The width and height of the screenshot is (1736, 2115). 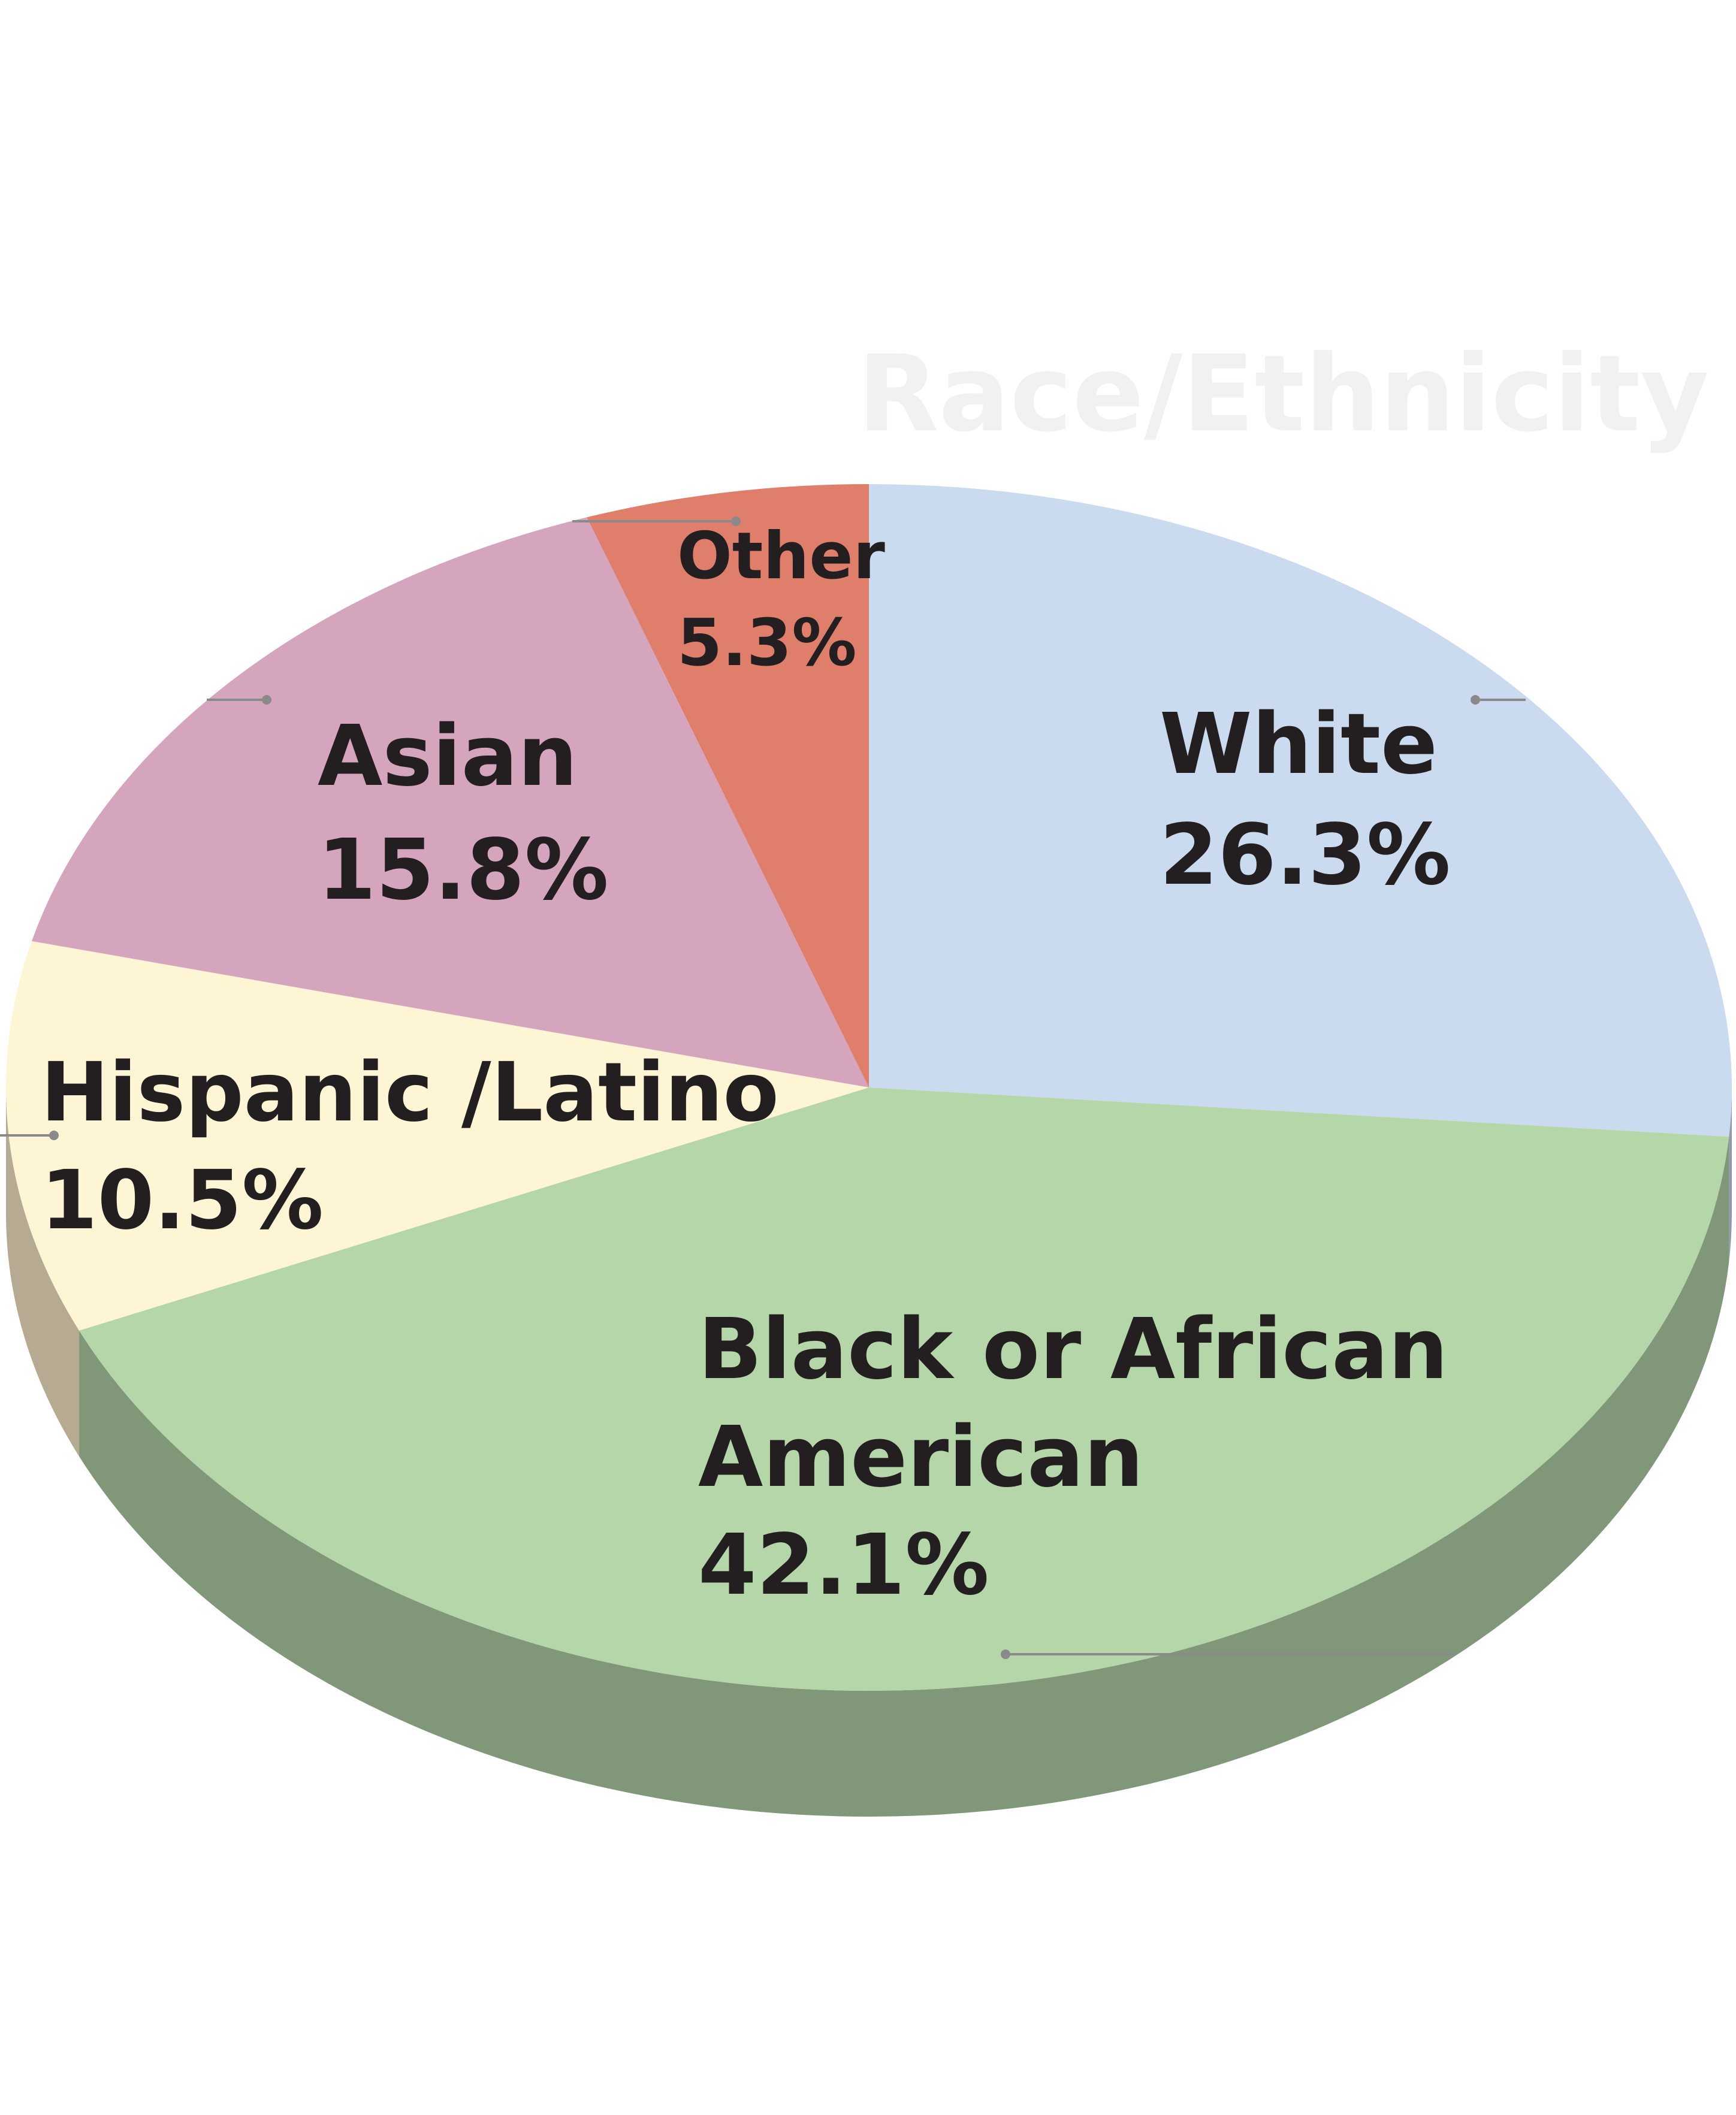 I want to click on data-label-asian: Asian 15.8%, so click(x=463, y=813).